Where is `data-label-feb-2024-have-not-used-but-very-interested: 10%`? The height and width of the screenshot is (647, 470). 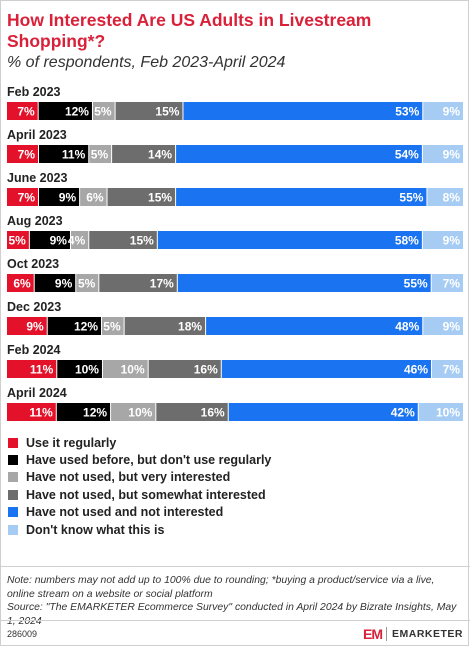 data-label-feb-2024-have-not-used-but-very-interested: 10% is located at coordinates (133, 370).